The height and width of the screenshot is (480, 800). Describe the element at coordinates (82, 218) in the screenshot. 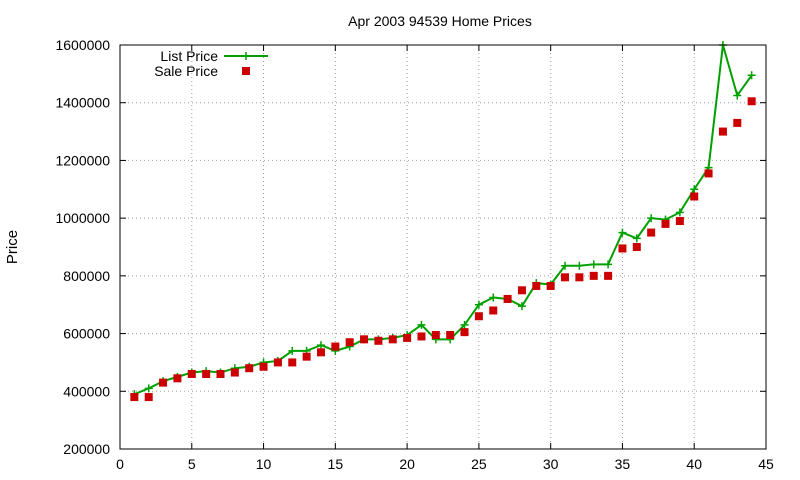

I see `y-tick-label: 1000000` at that location.